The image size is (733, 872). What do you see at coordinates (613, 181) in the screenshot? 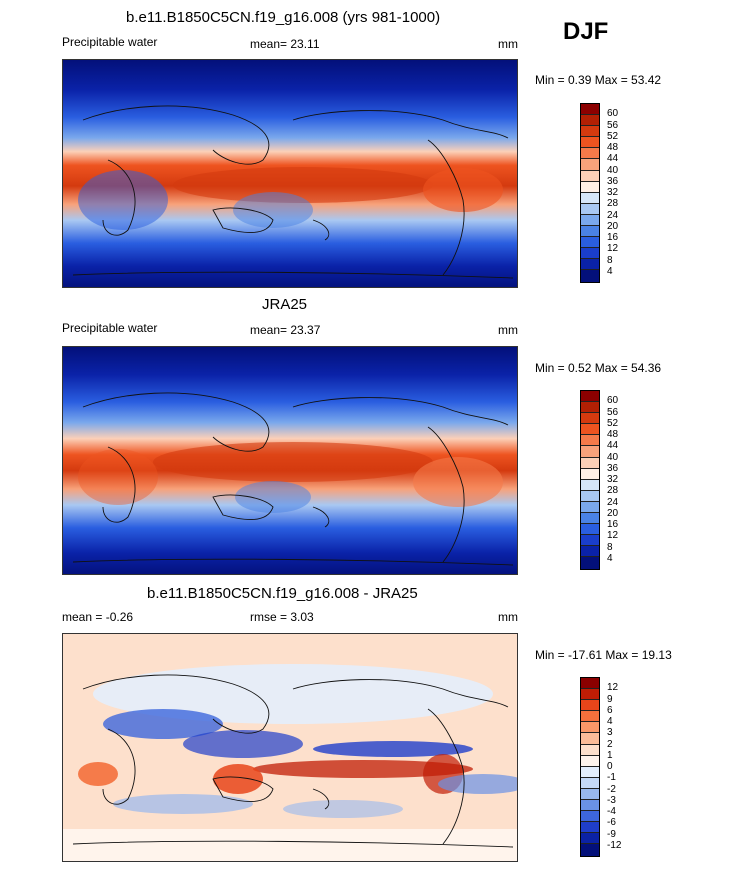
I see `colorbar-tick-label: 36` at bounding box center [613, 181].